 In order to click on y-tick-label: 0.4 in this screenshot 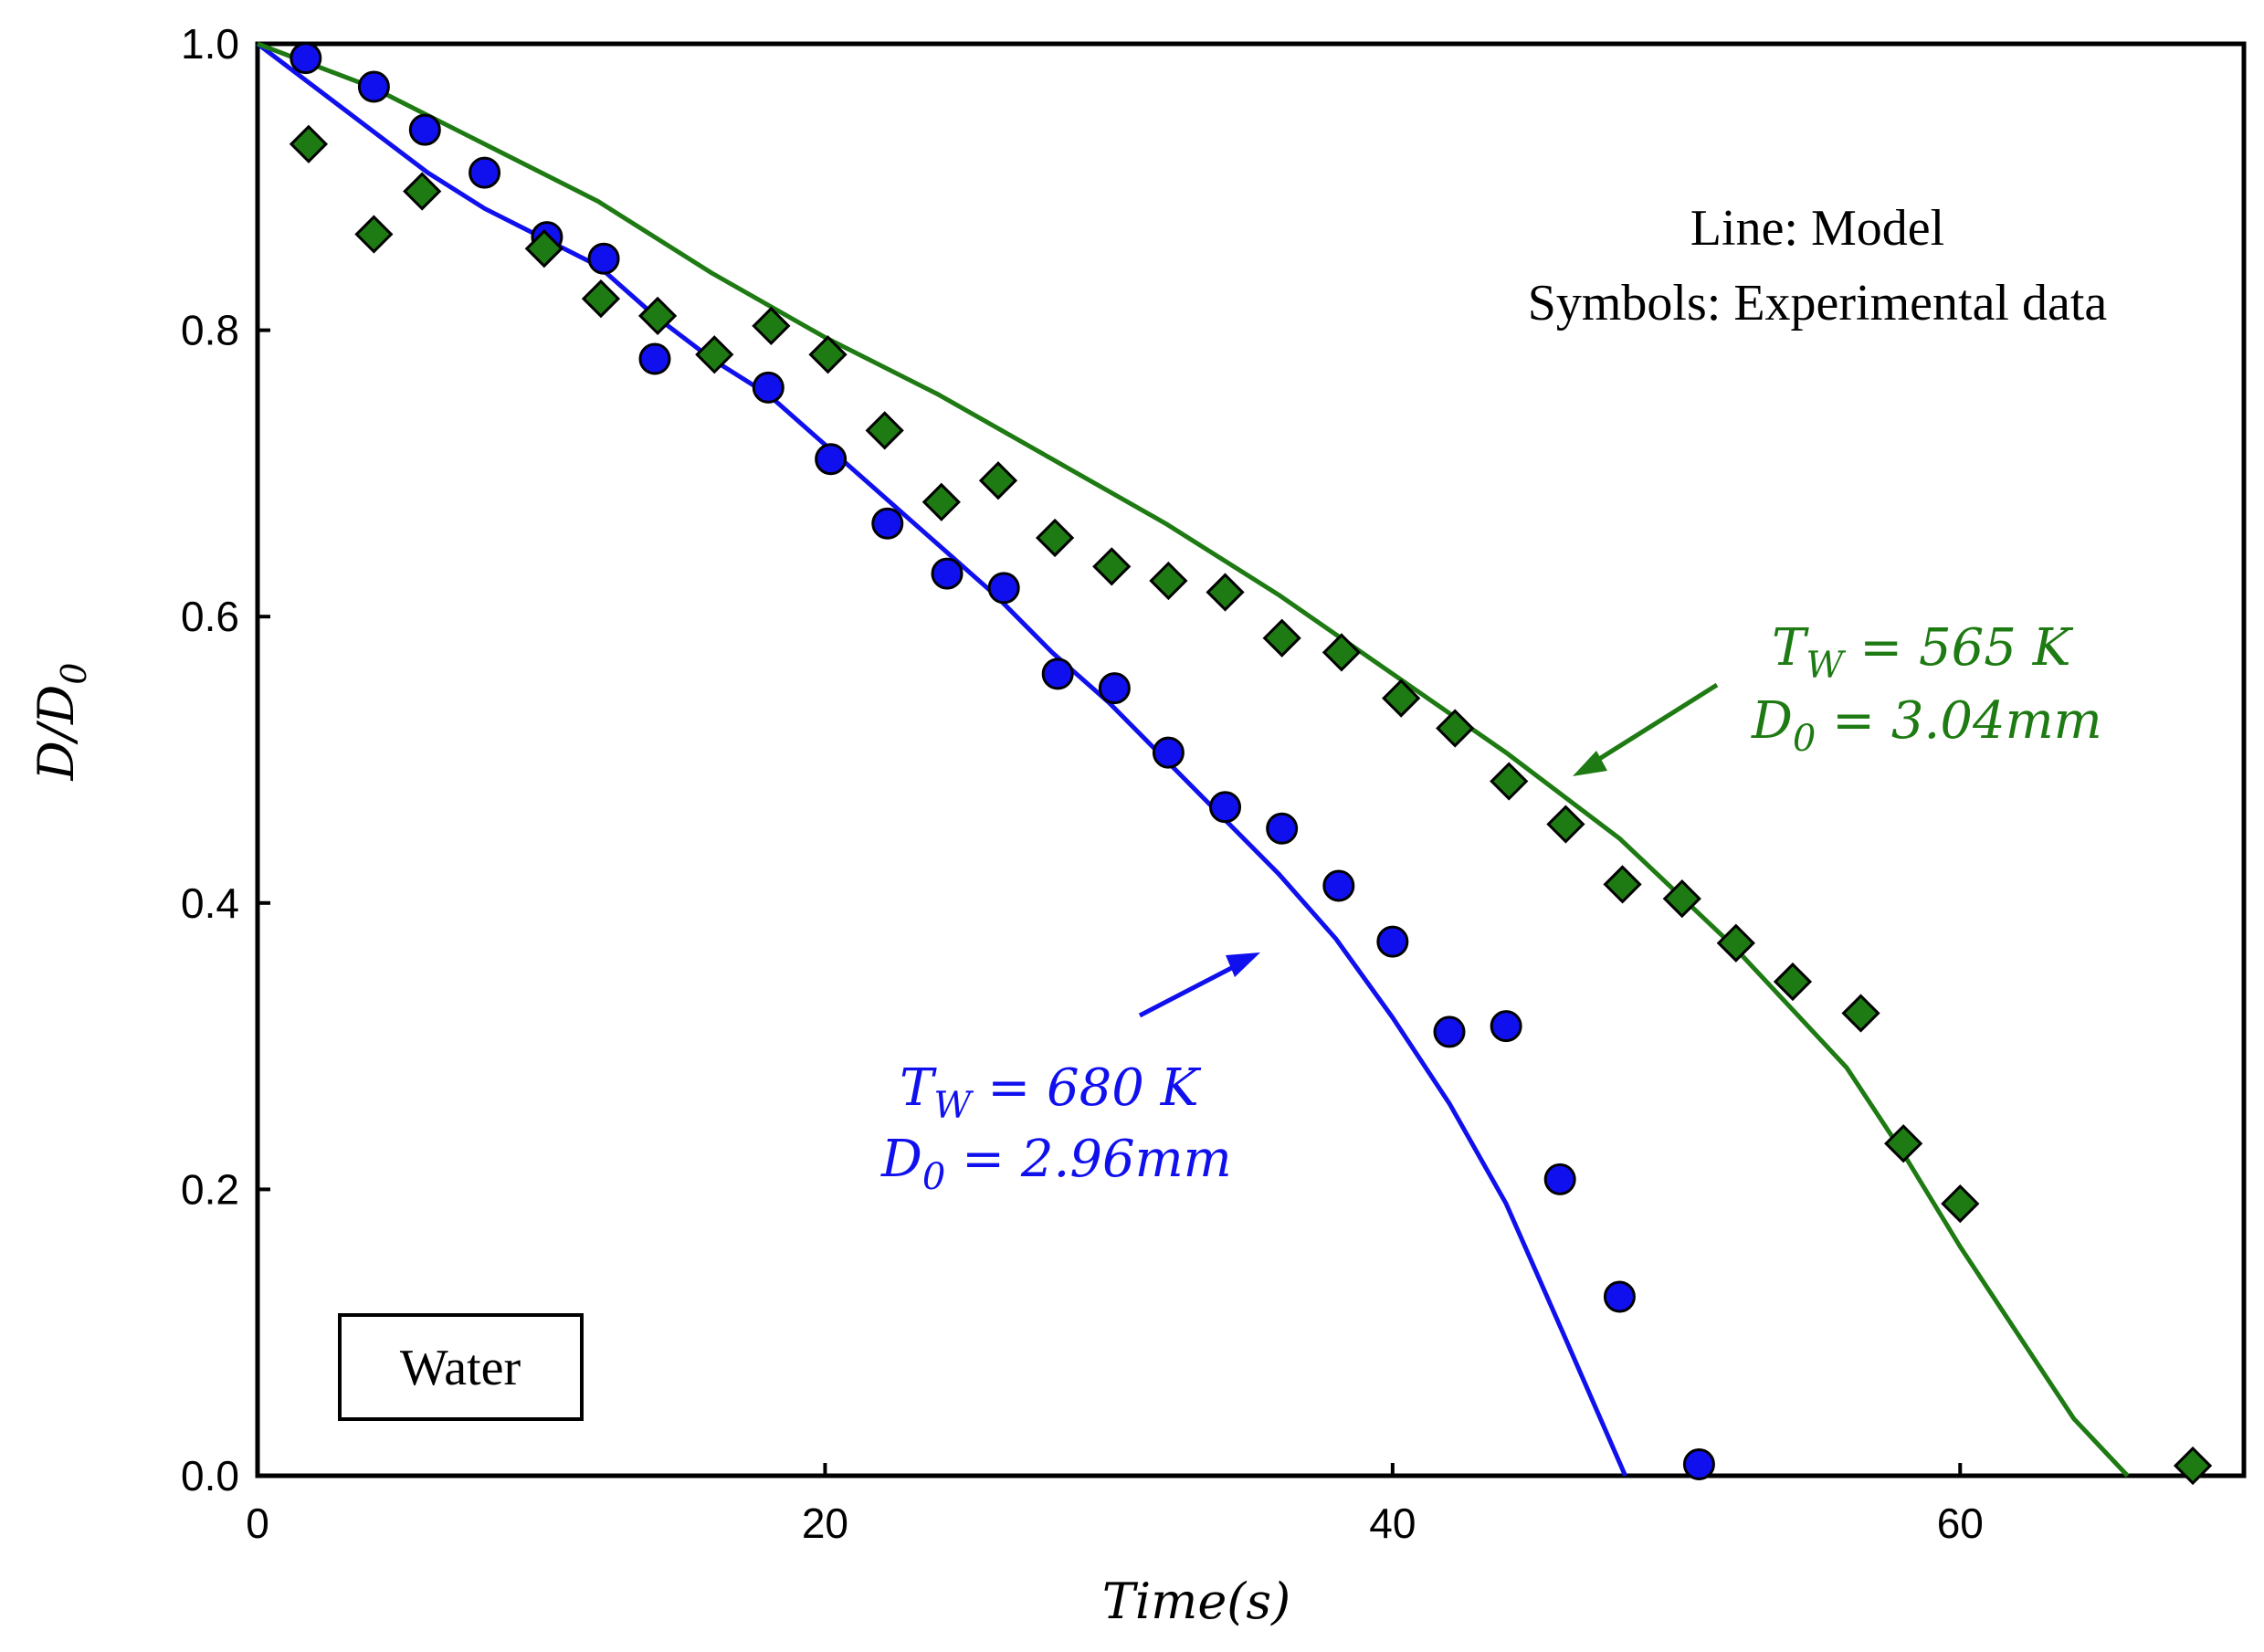, I will do `click(210, 903)`.